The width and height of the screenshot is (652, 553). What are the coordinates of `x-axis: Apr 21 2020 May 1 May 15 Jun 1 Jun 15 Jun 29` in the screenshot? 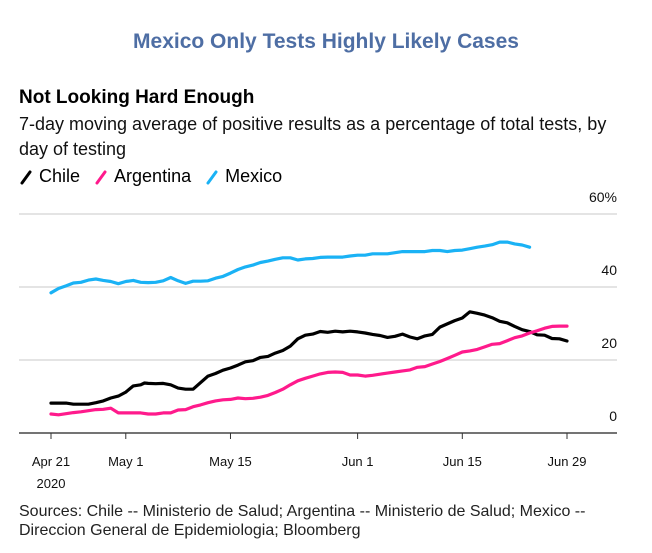 It's located at (318, 461).